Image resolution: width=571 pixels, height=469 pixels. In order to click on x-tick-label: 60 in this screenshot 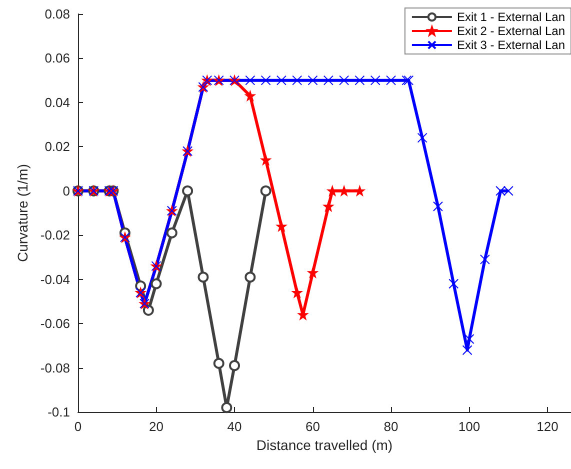, I will do `click(313, 426)`.